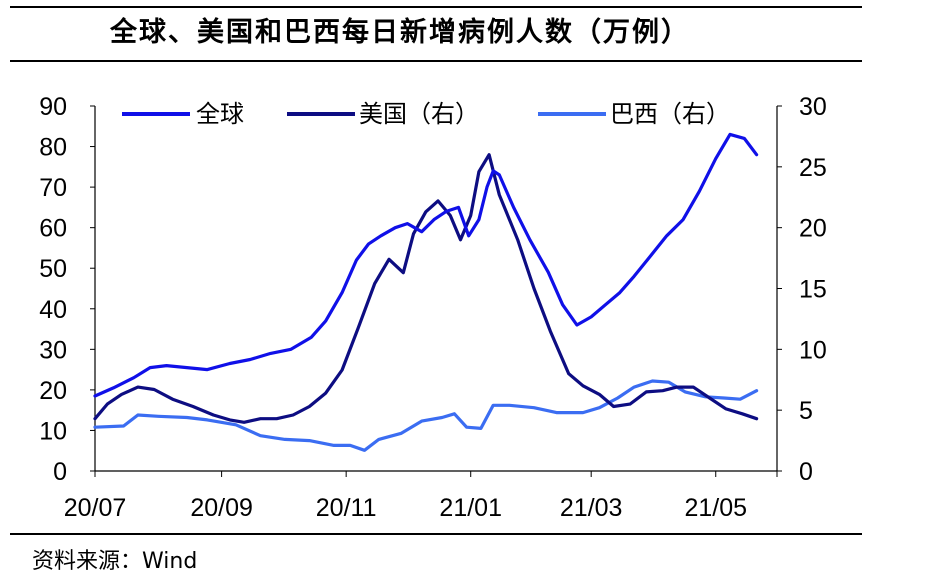 This screenshot has width=947, height=575. What do you see at coordinates (806, 472) in the screenshot?
I see `right-tick-label: 0` at bounding box center [806, 472].